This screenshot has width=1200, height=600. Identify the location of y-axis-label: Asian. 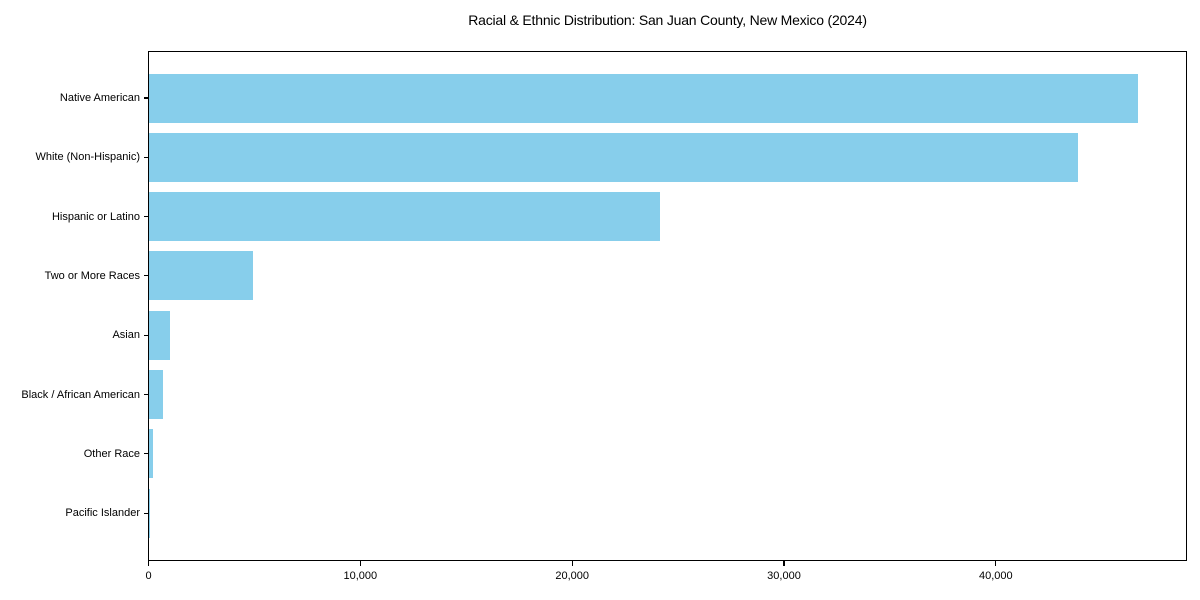
(126, 335).